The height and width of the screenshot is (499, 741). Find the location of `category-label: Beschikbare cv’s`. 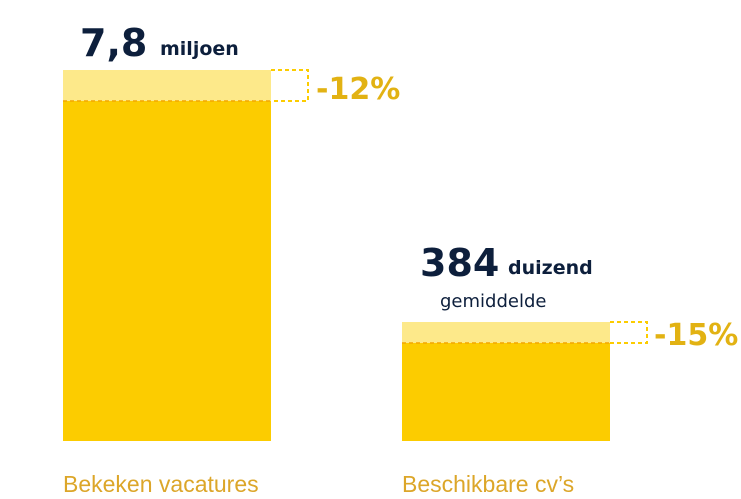

category-label: Beschikbare cv’s is located at coordinates (488, 484).